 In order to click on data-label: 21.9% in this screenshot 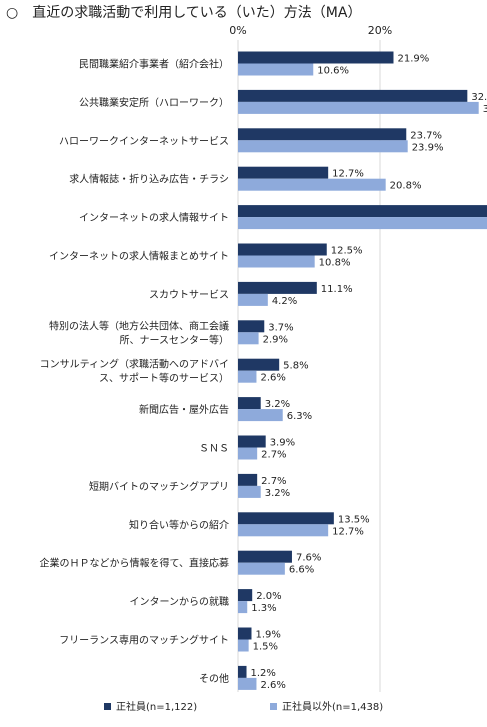, I will do `click(413, 59)`.